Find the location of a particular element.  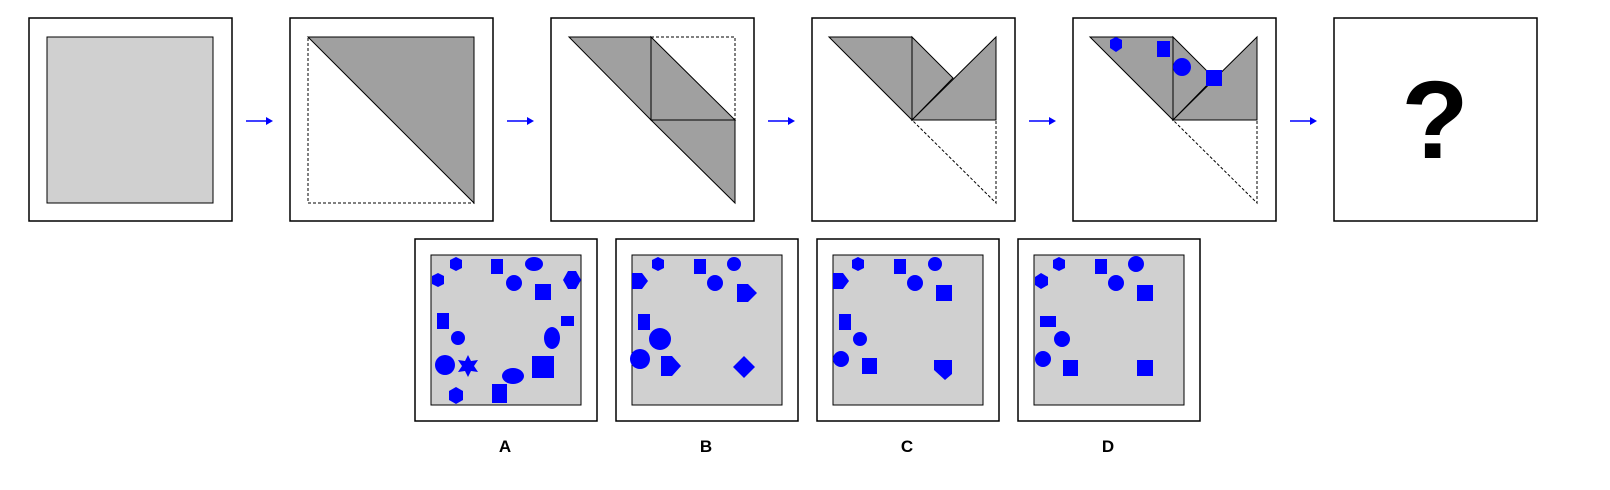

option-c: C is located at coordinates (908, 347).